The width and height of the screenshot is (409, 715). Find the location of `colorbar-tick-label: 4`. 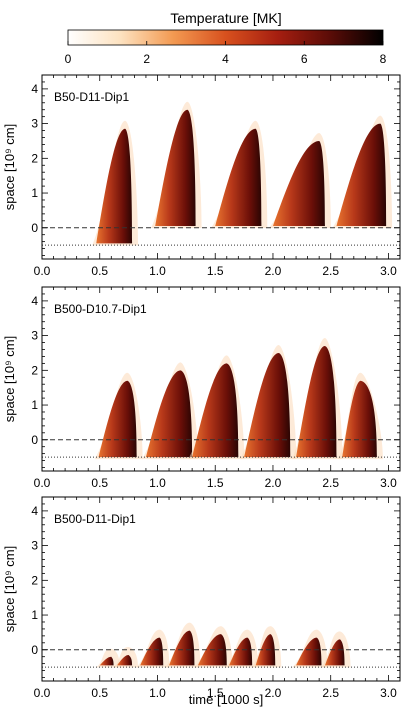

colorbar-tick-label: 4 is located at coordinates (225, 59).